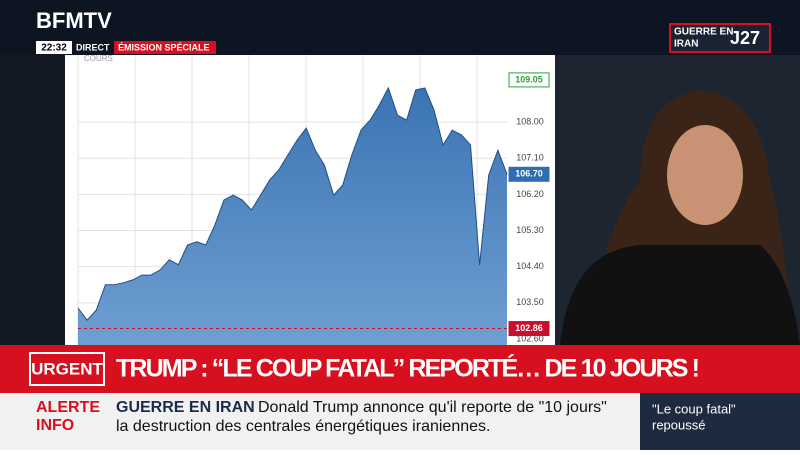 This screenshot has width=800, height=455. I want to click on promo: repoussé, so click(678, 424).